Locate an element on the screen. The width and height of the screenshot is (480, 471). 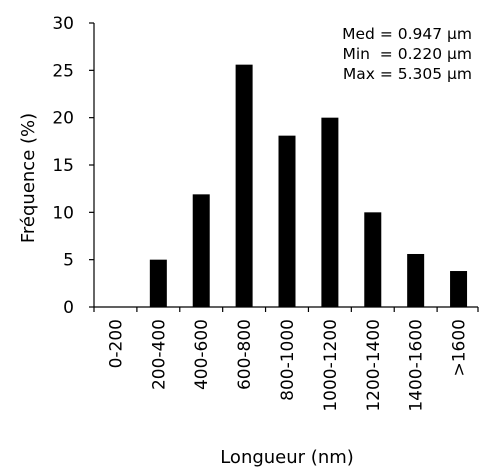
y-tick-label: 10 is located at coordinates (63, 213).